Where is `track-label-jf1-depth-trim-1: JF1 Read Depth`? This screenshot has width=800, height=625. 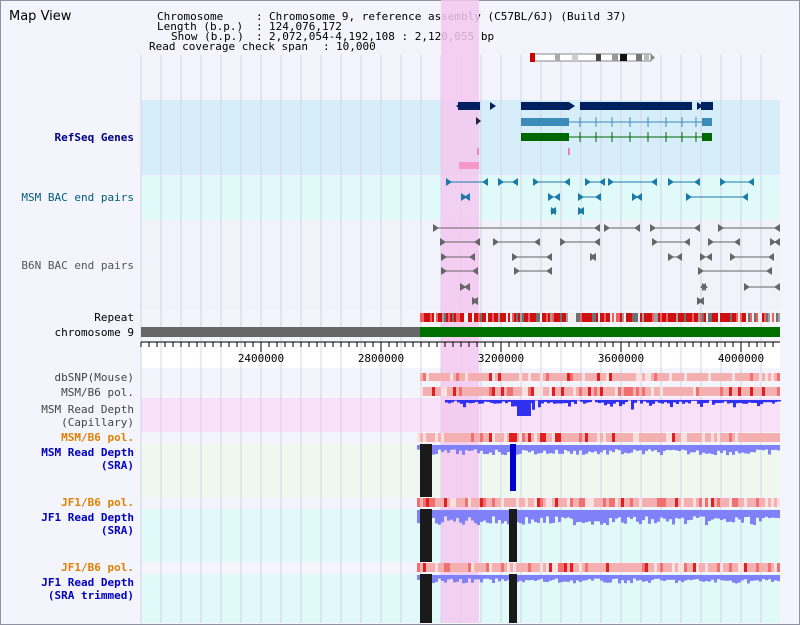
track-label-jf1-depth-trim-1: JF1 Read Depth is located at coordinates (87, 582).